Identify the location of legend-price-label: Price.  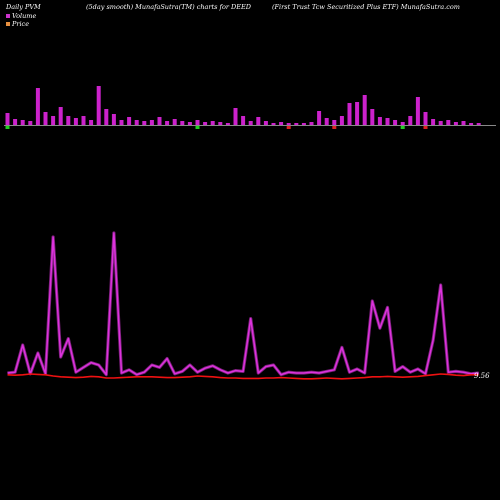
(21, 24).